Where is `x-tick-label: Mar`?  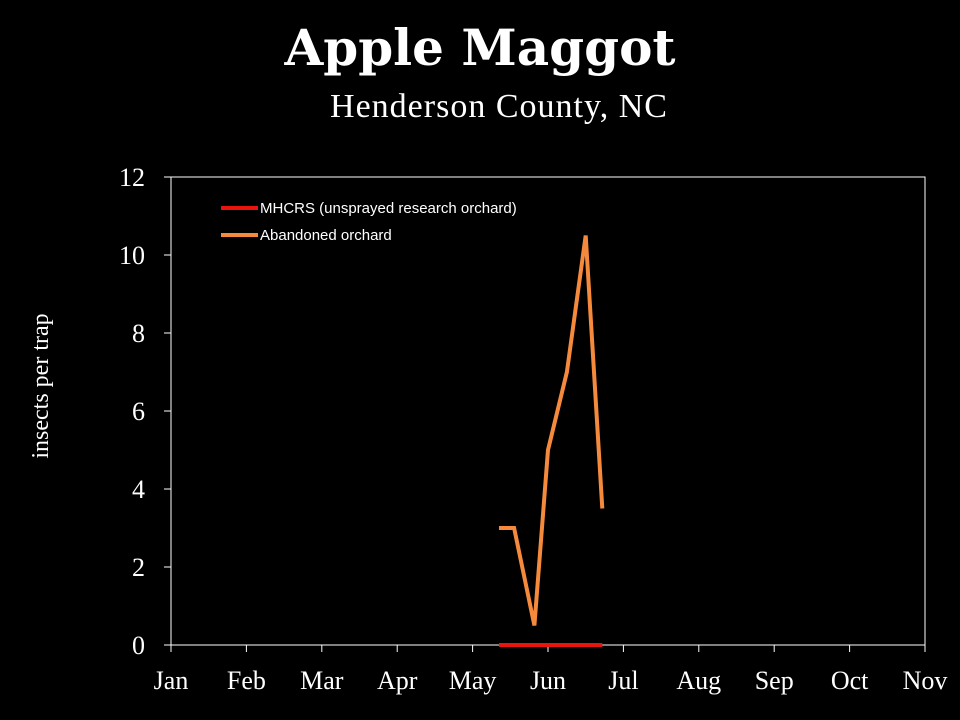 x-tick-label: Mar is located at coordinates (322, 680).